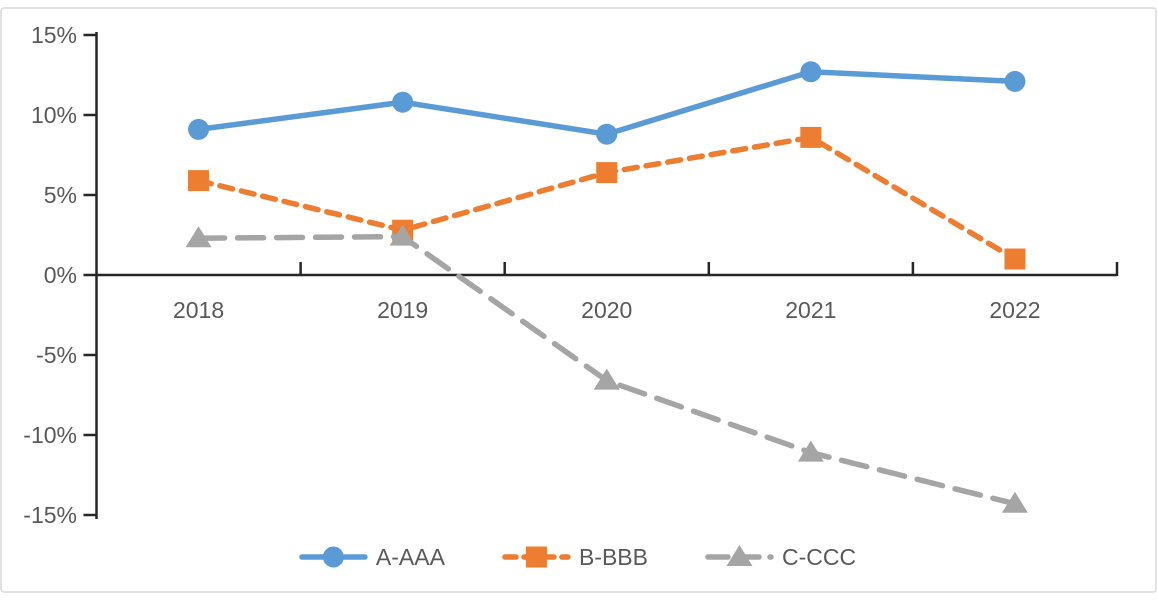 Image resolution: width=1158 pixels, height=600 pixels. Describe the element at coordinates (333, 557) in the screenshot. I see `circle-icon` at that location.